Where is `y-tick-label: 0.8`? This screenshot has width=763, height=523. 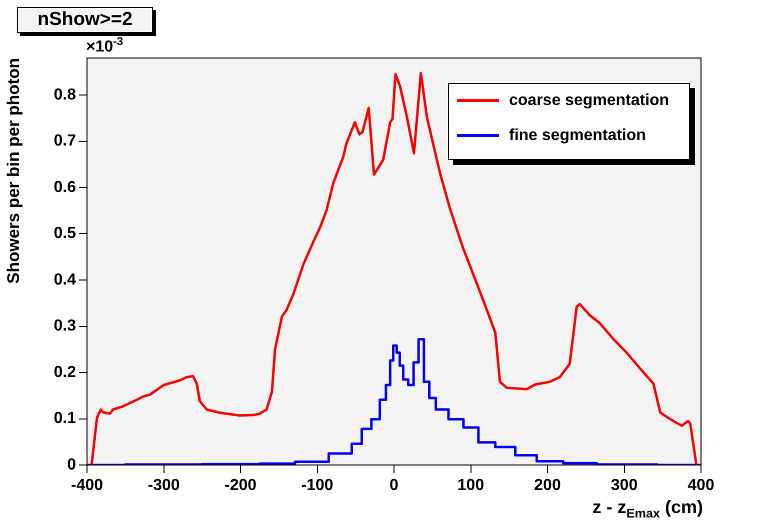
y-tick-label: 0.8 is located at coordinates (65, 95).